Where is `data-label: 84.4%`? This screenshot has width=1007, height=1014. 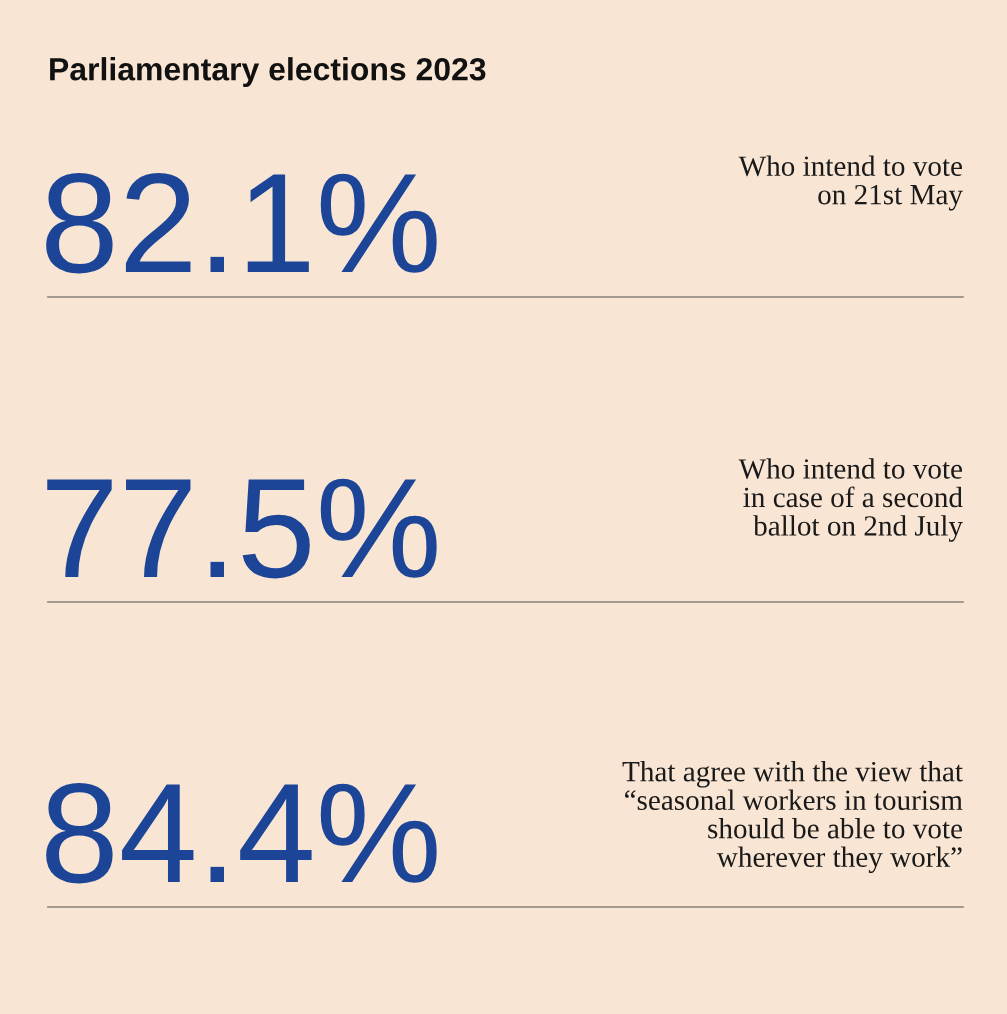
data-label: 84.4% is located at coordinates (241, 833).